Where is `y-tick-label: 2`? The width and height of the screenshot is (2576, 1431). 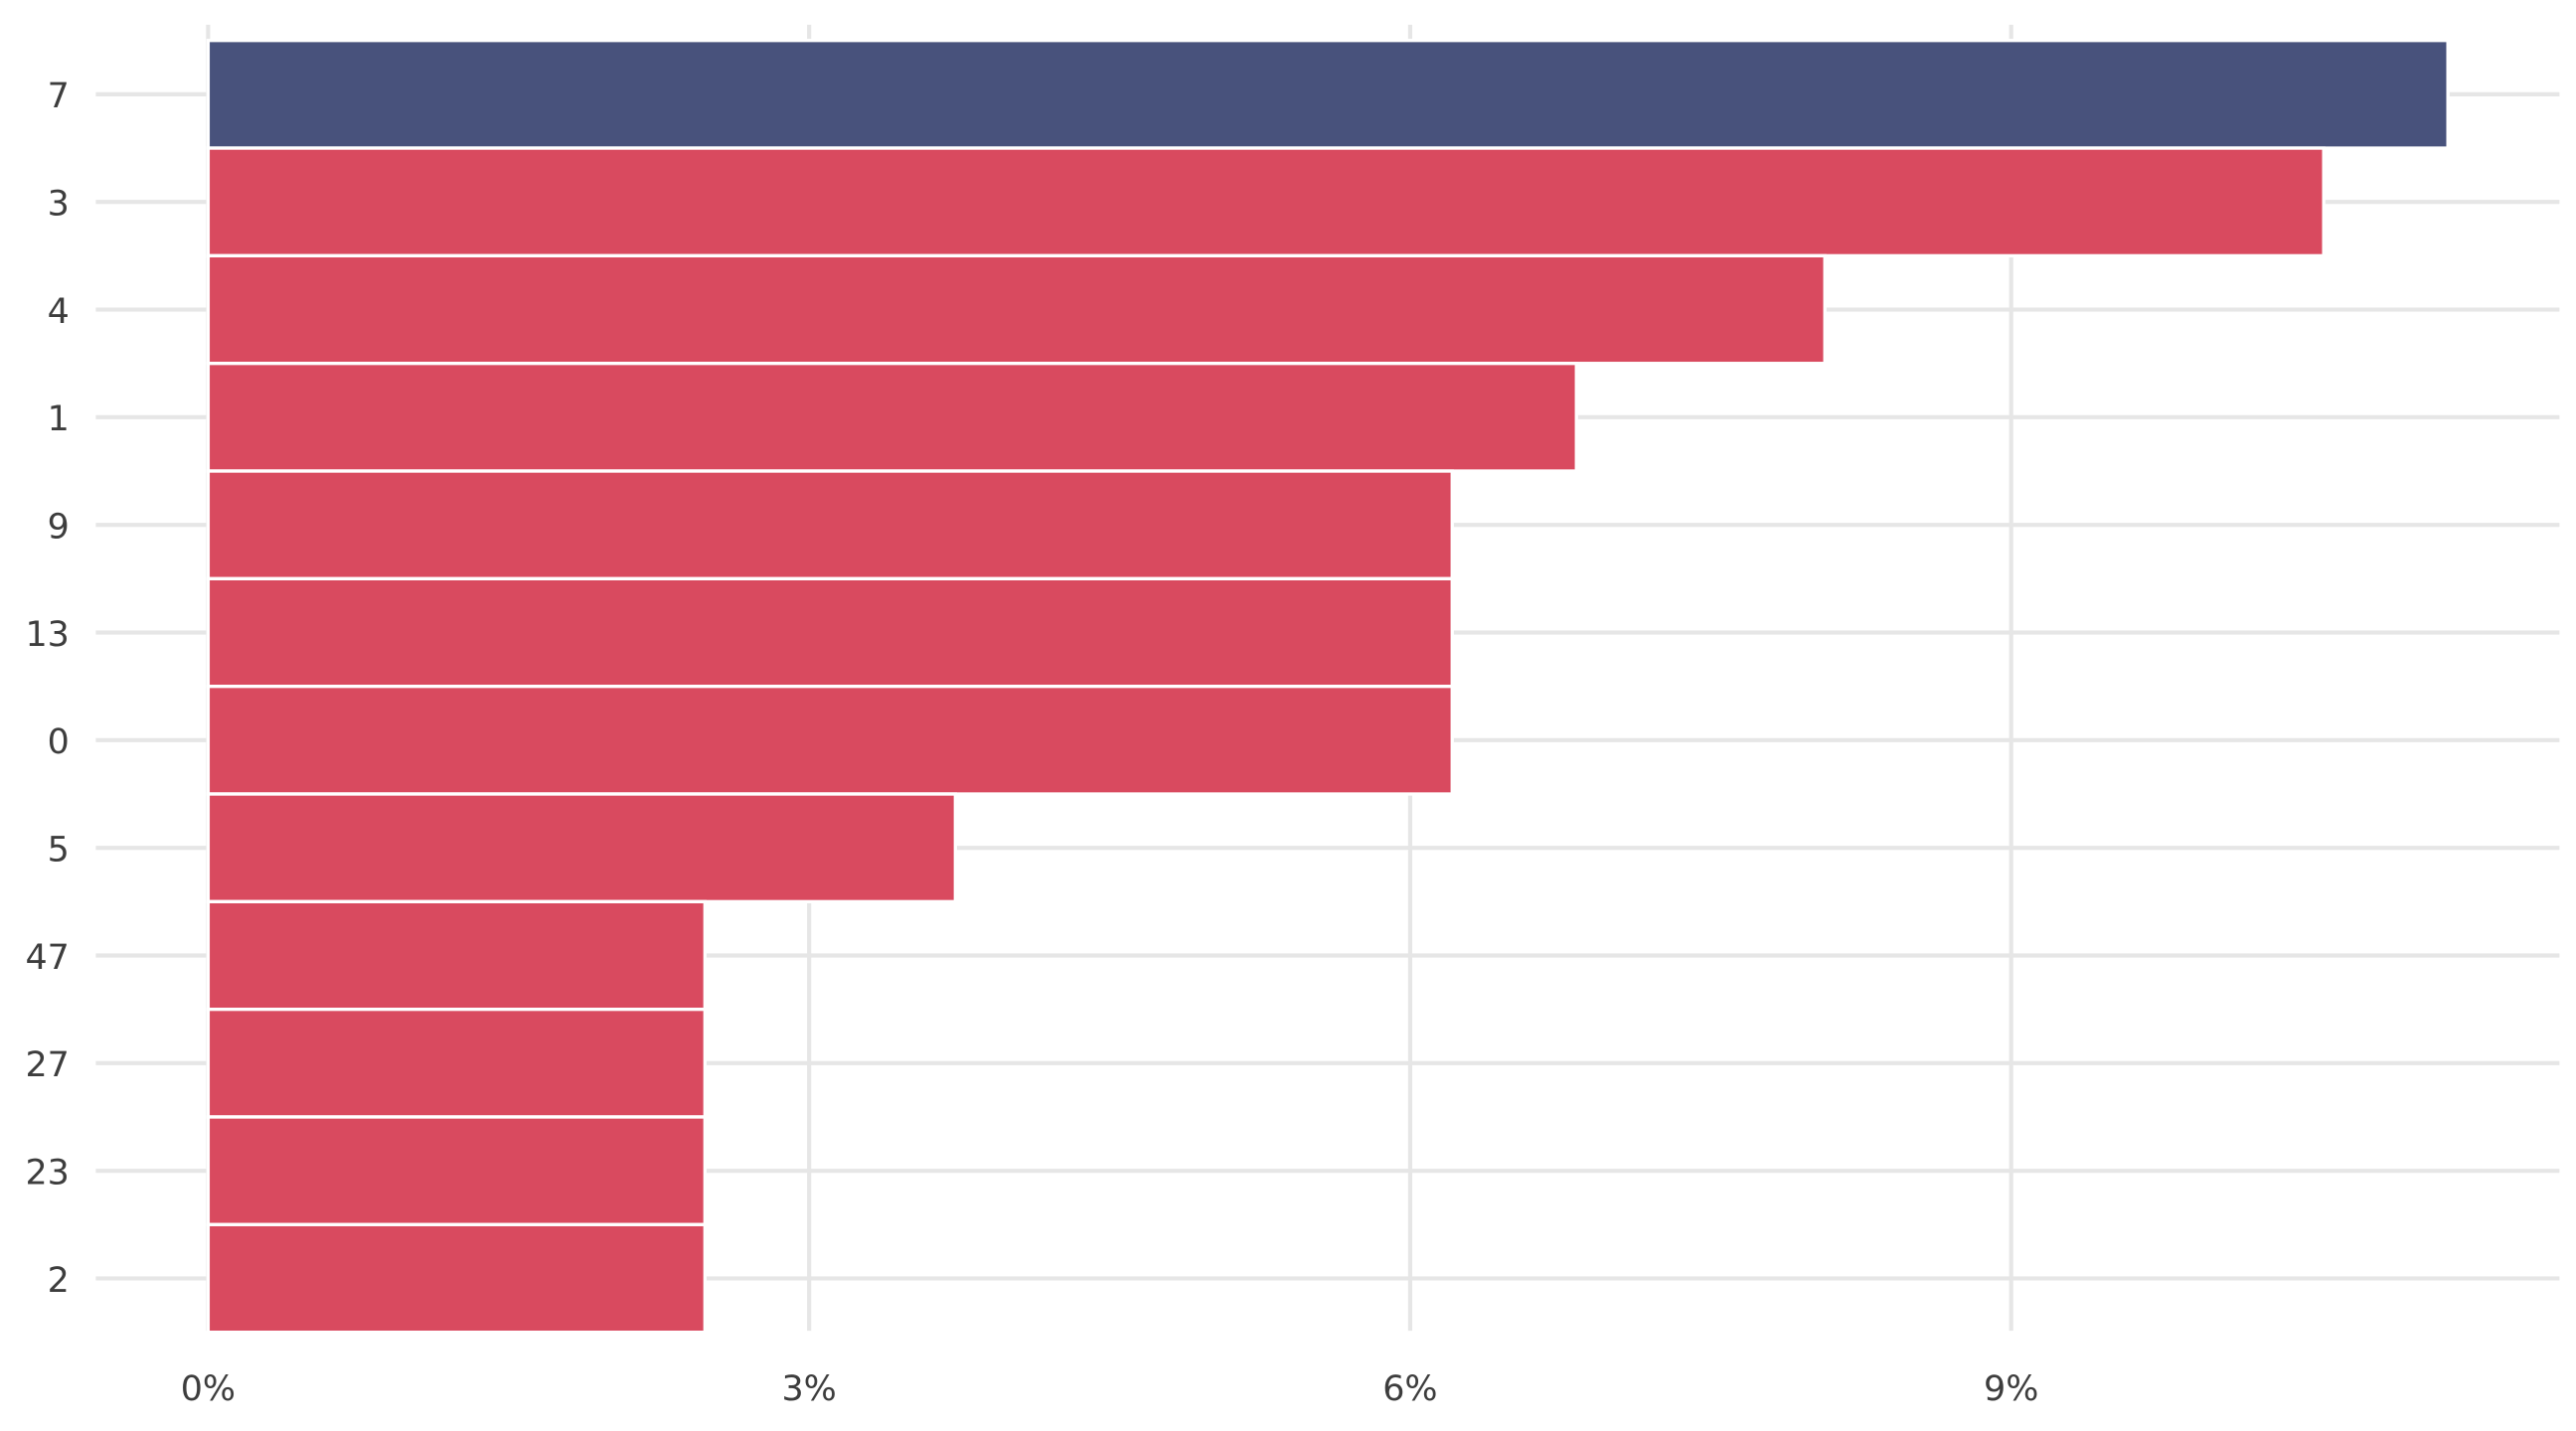
y-tick-label: 2 is located at coordinates (59, 1281).